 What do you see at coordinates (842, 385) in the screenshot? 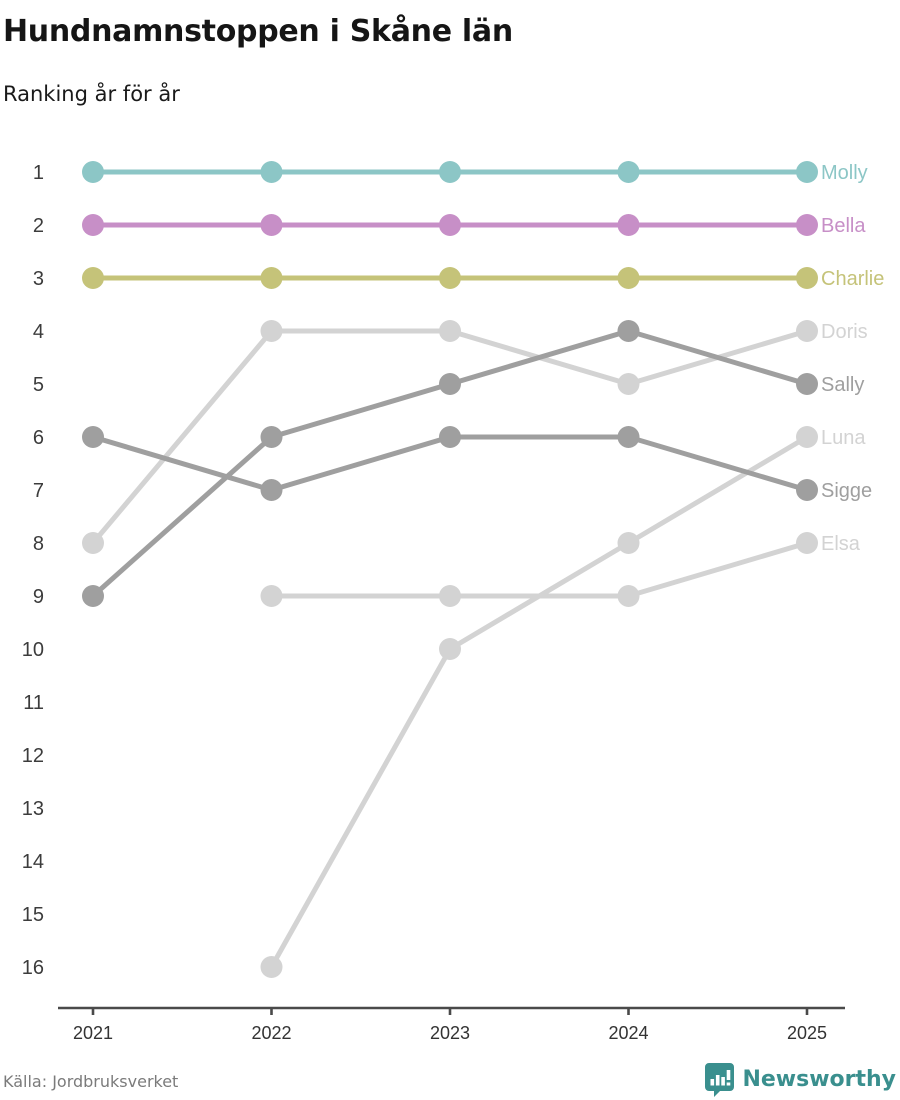
I see `series-label-sally: Sally` at bounding box center [842, 385].